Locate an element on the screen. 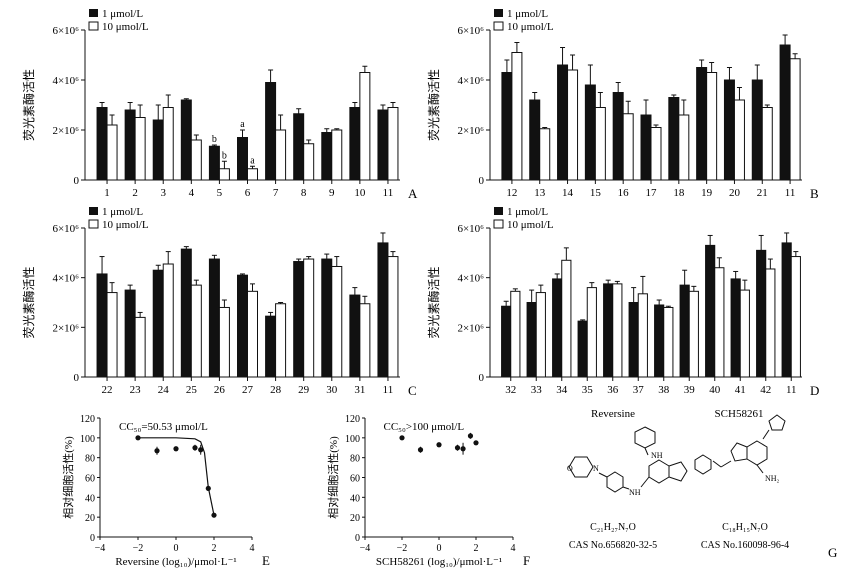  x-tick-label: 19 is located at coordinates (707, 193).